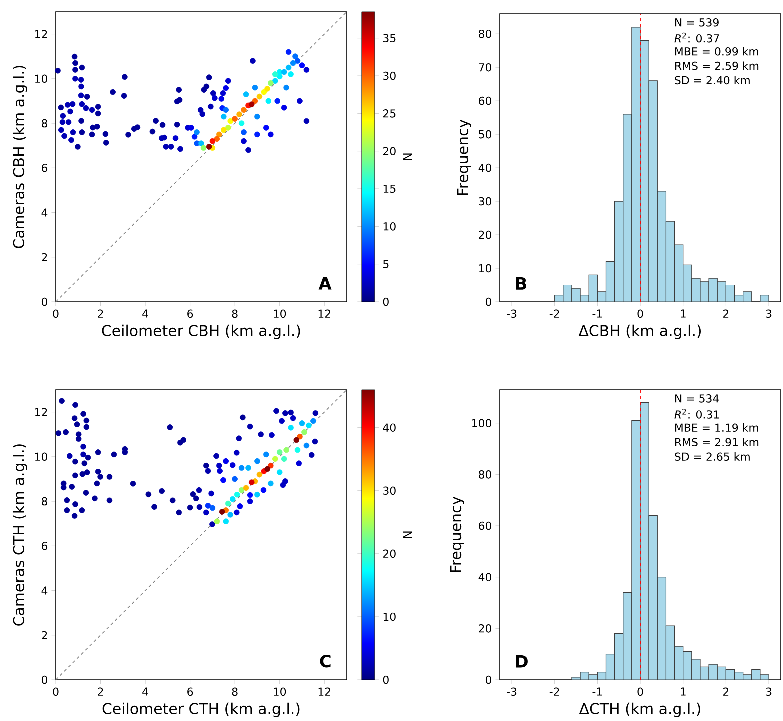 The image size is (783, 721). Describe the element at coordinates (485, 201) in the screenshot. I see `y-tick-label: 30` at that location.